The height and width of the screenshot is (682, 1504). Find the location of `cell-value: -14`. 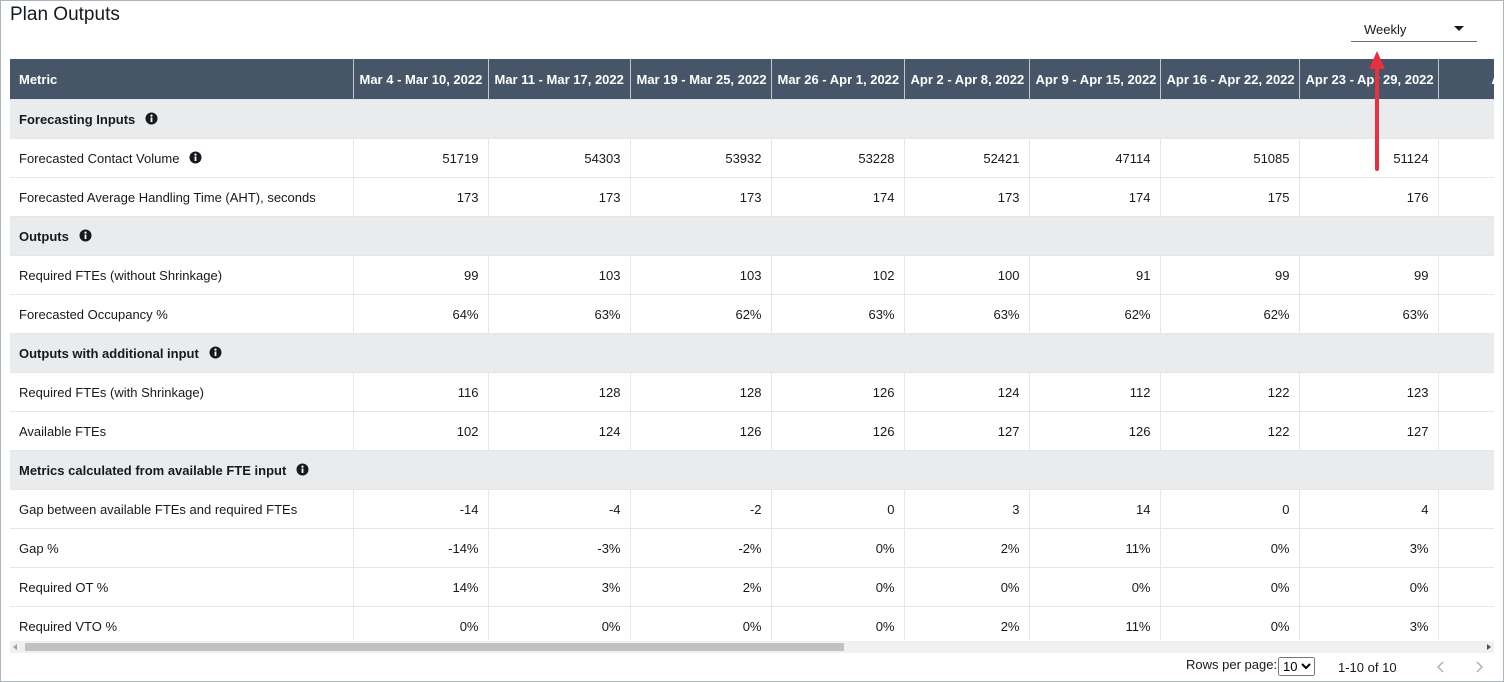

cell-value: -14 is located at coordinates (420, 509).